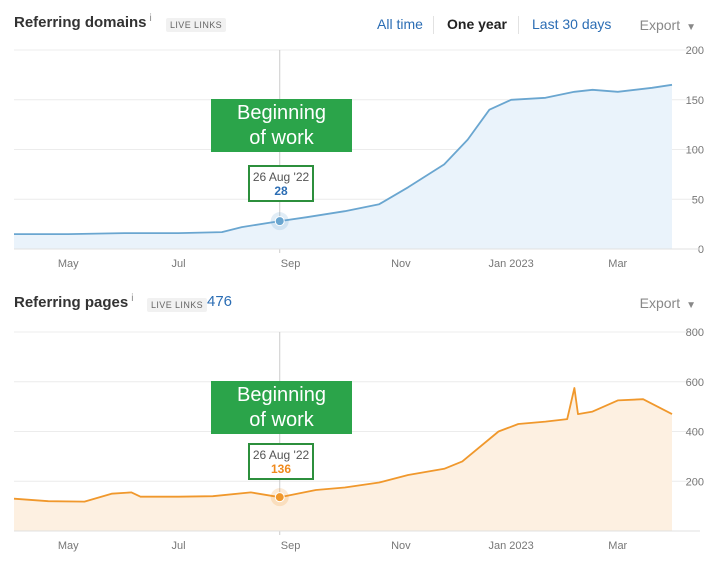 The width and height of the screenshot is (714, 562). I want to click on y-tick-label: 150, so click(695, 101).